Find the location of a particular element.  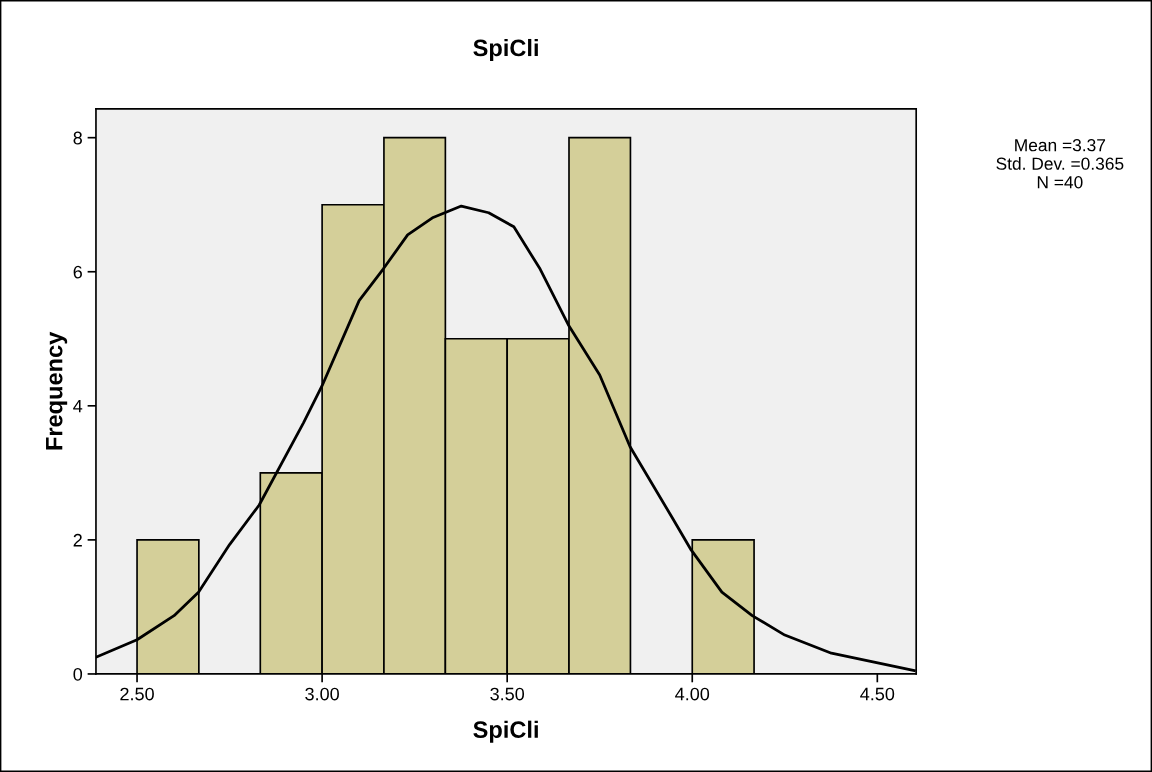

x-tick-label: 3.00 is located at coordinates (322, 694).